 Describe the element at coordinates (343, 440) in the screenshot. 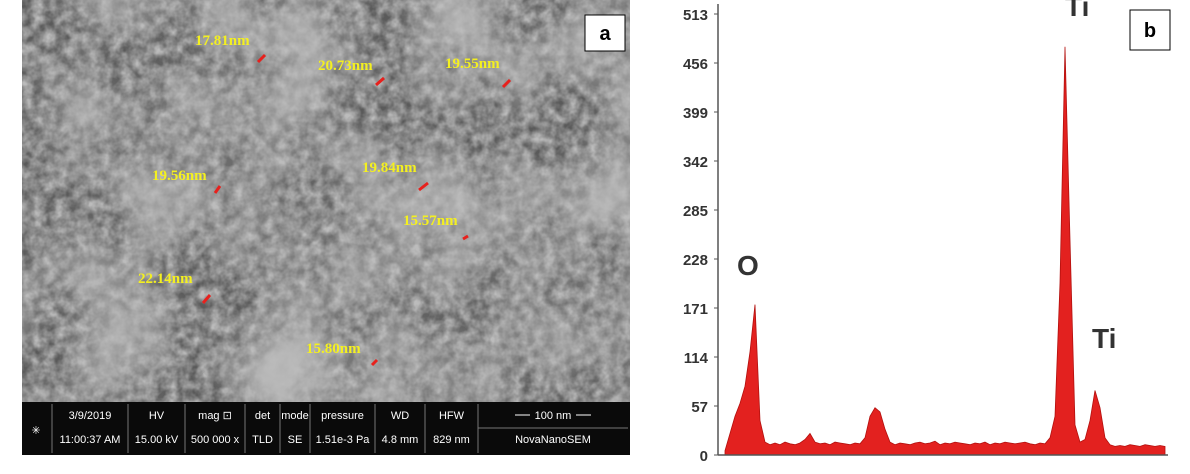

I see `info-value: 1.51e-3 Pa` at that location.